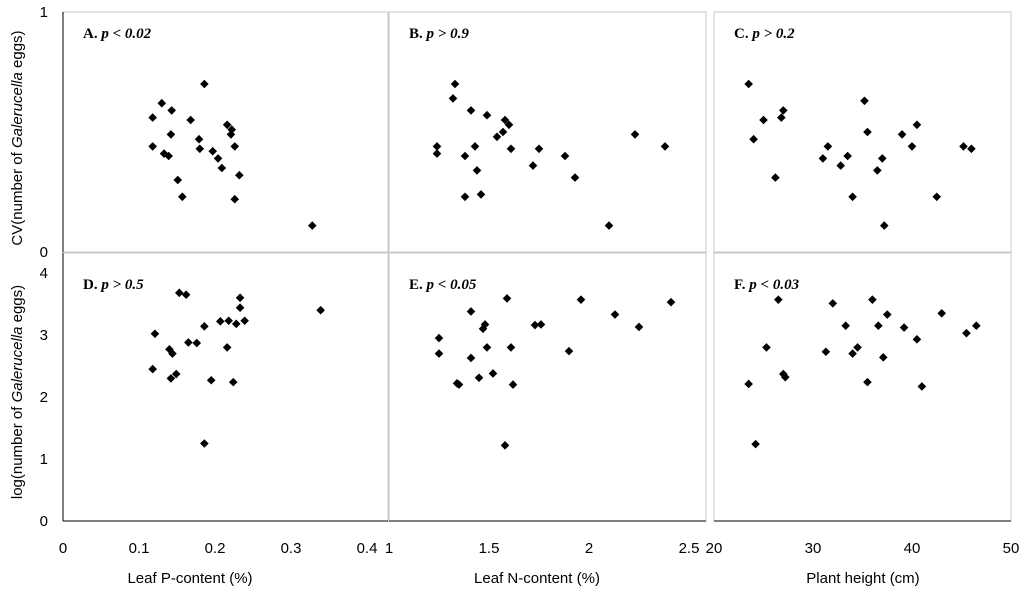  Describe the element at coordinates (389, 548) in the screenshot. I see `x-tick-col2-0: 1` at that location.